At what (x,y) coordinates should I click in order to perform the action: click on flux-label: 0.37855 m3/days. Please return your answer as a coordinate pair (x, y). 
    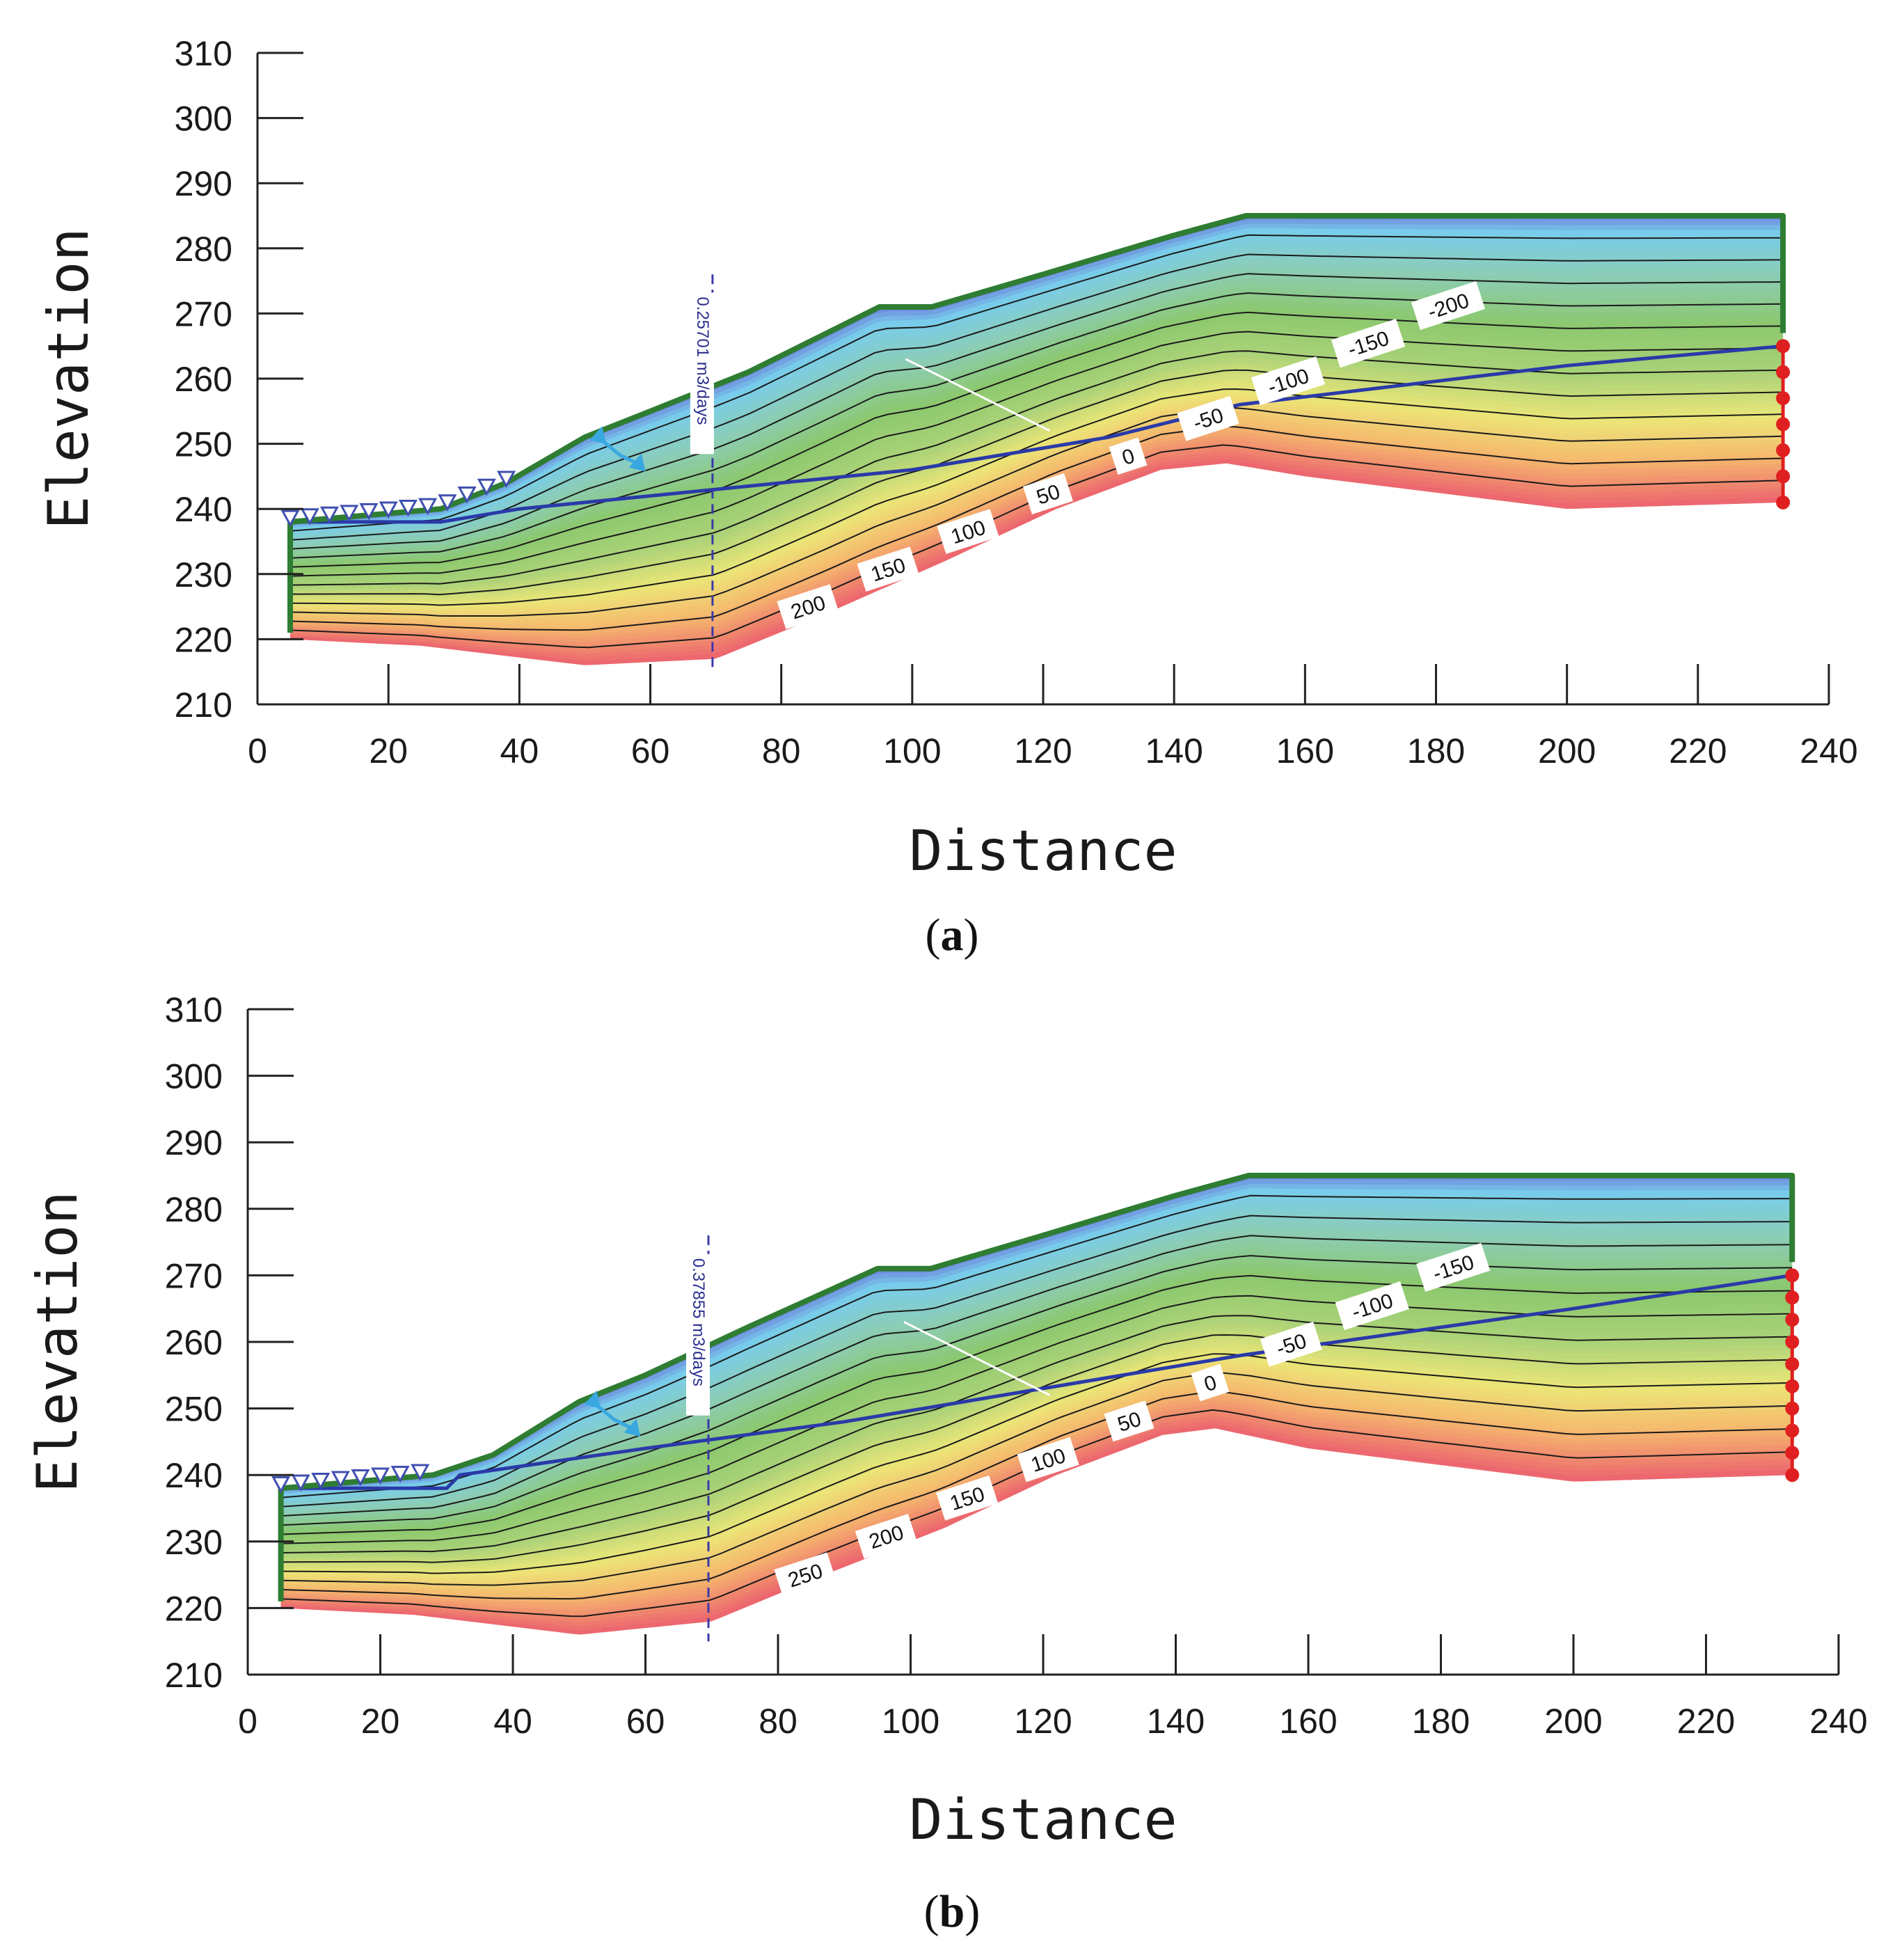
    Looking at the image, I should click on (697, 1335).